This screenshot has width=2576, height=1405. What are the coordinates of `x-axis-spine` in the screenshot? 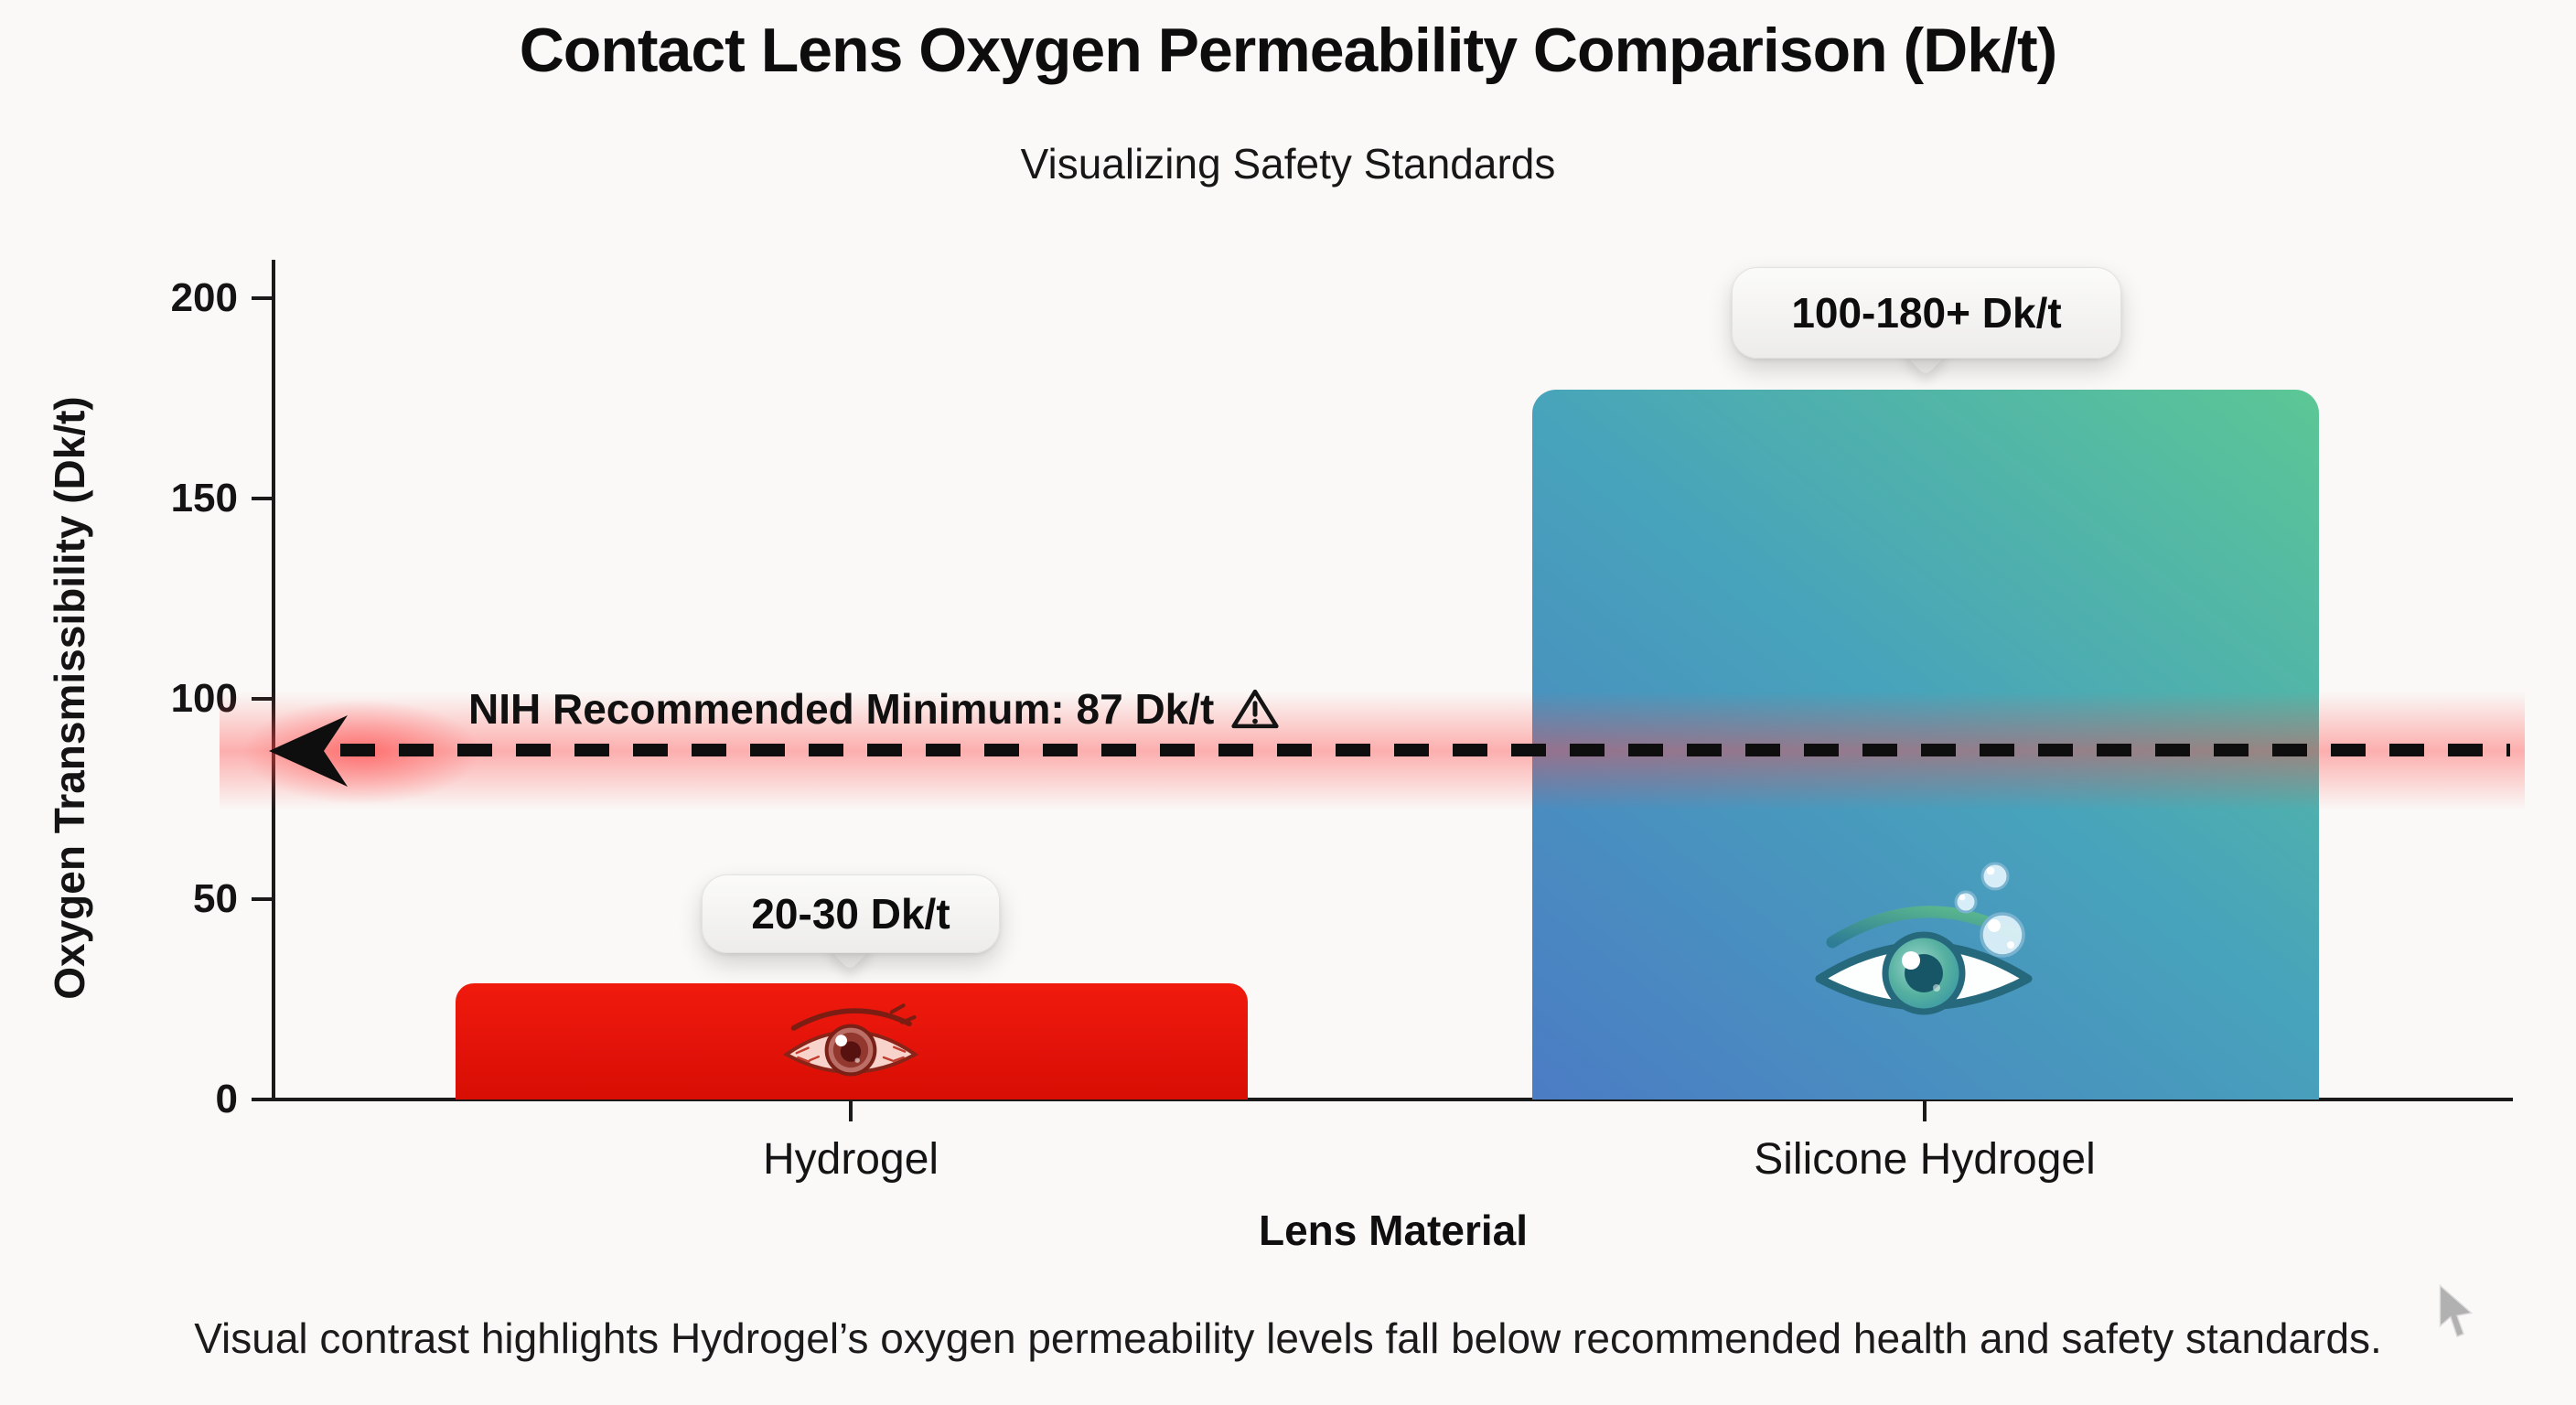 It's located at (1392, 1099).